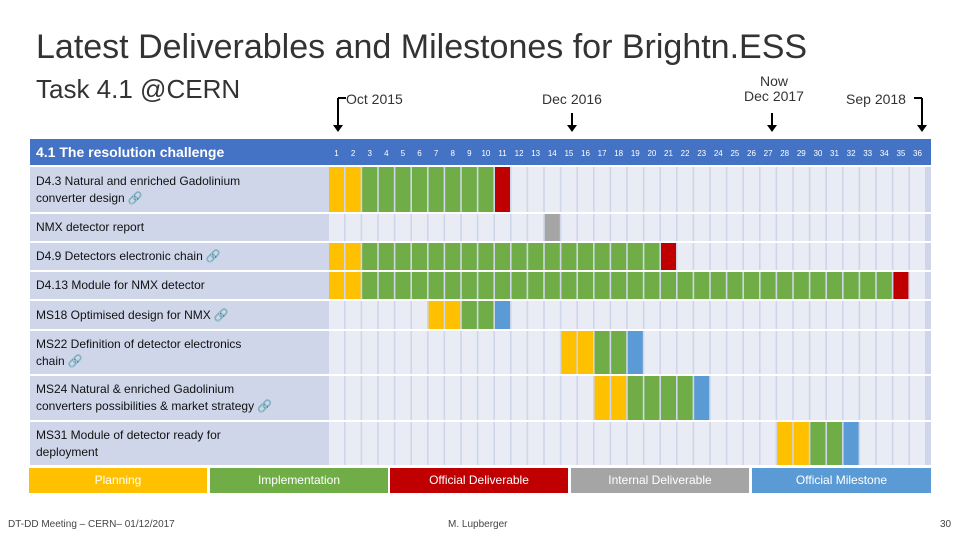  Describe the element at coordinates (768, 153) in the screenshot. I see `month-number: 27` at that location.